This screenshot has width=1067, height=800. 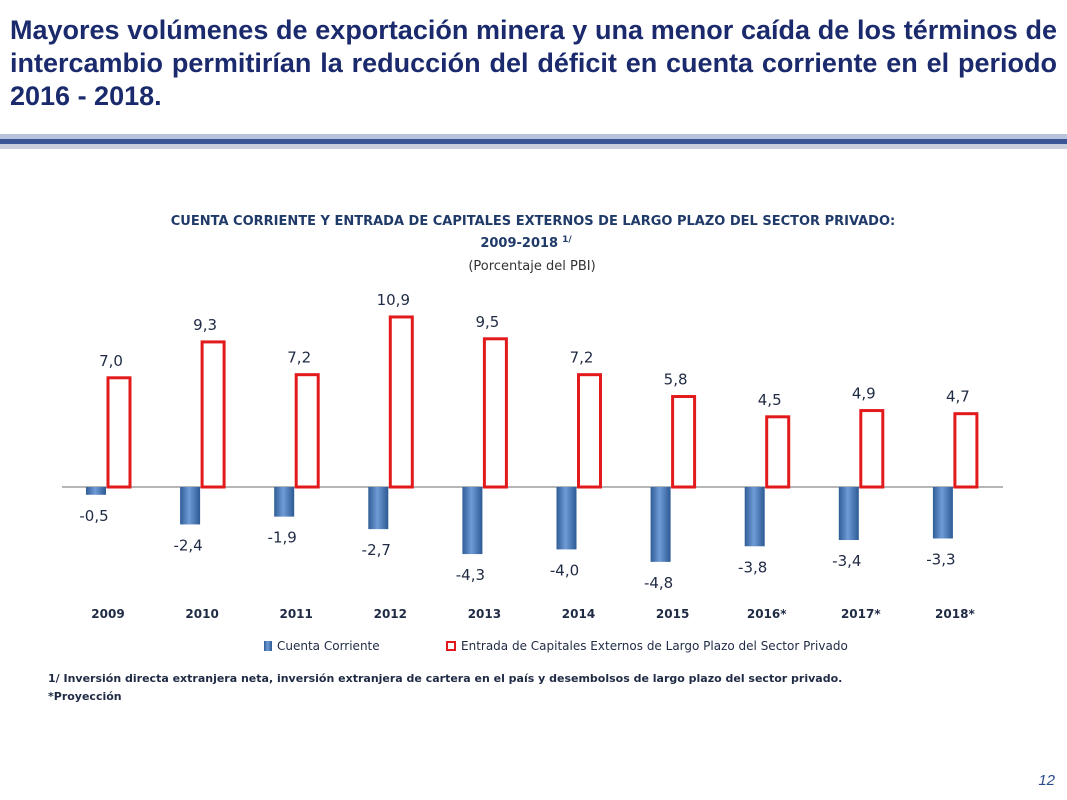 What do you see at coordinates (487, 322) in the screenshot?
I see `label-entrada-capitales-2013: 9,5` at bounding box center [487, 322].